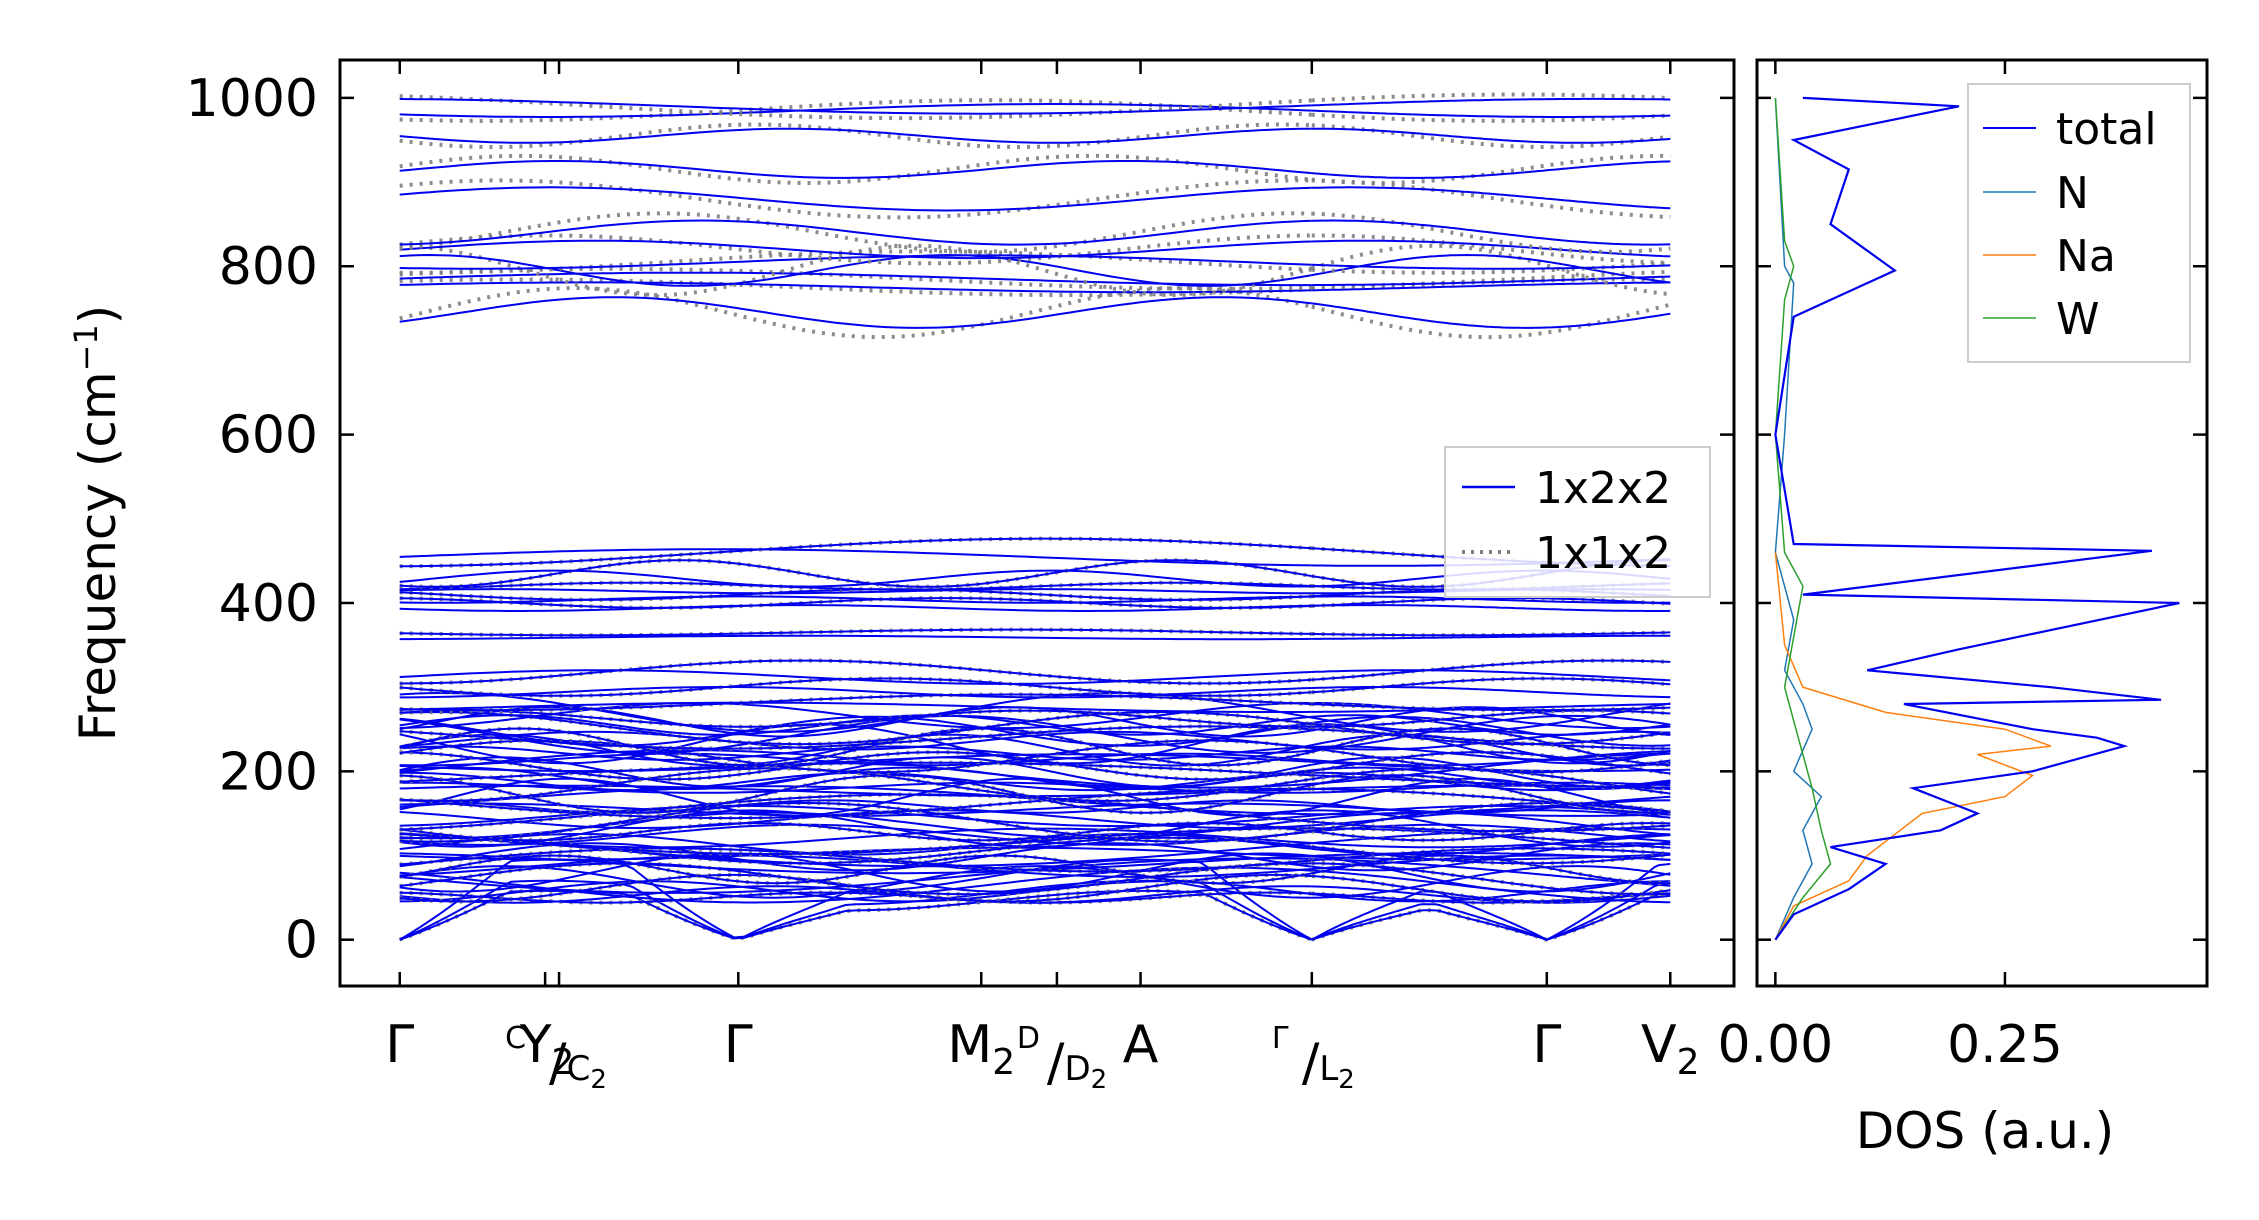 The image size is (2259, 1220). I want to click on y-tick-label: 1000, so click(252, 99).